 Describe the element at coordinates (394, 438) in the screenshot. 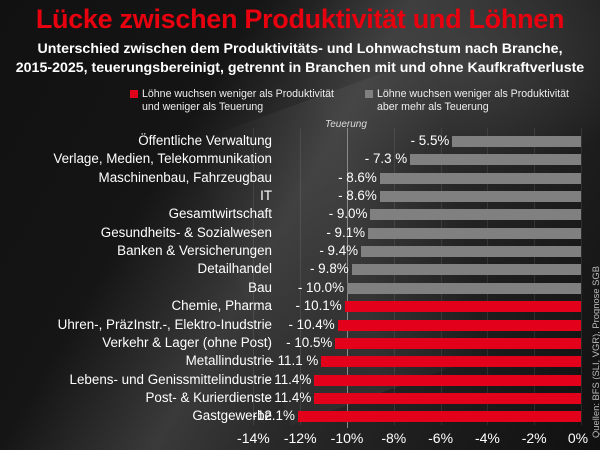

I see `x-tick-label: -8%` at that location.